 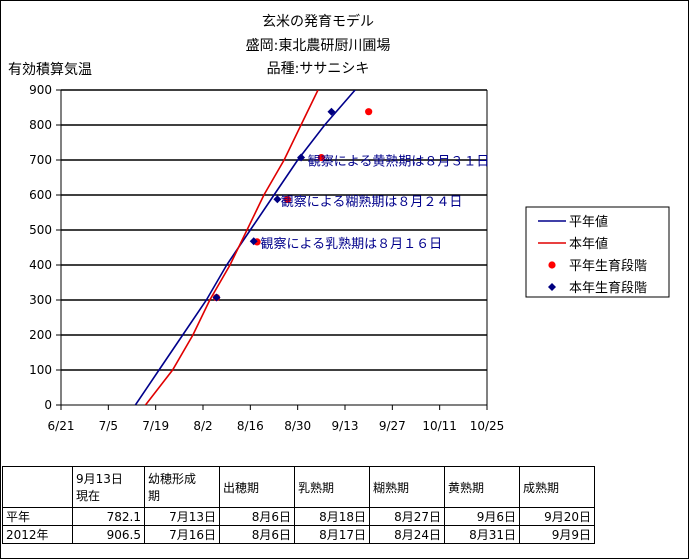 What do you see at coordinates (407, 487) in the screenshot?
I see `table-header-cell: 糊熟期` at bounding box center [407, 487].